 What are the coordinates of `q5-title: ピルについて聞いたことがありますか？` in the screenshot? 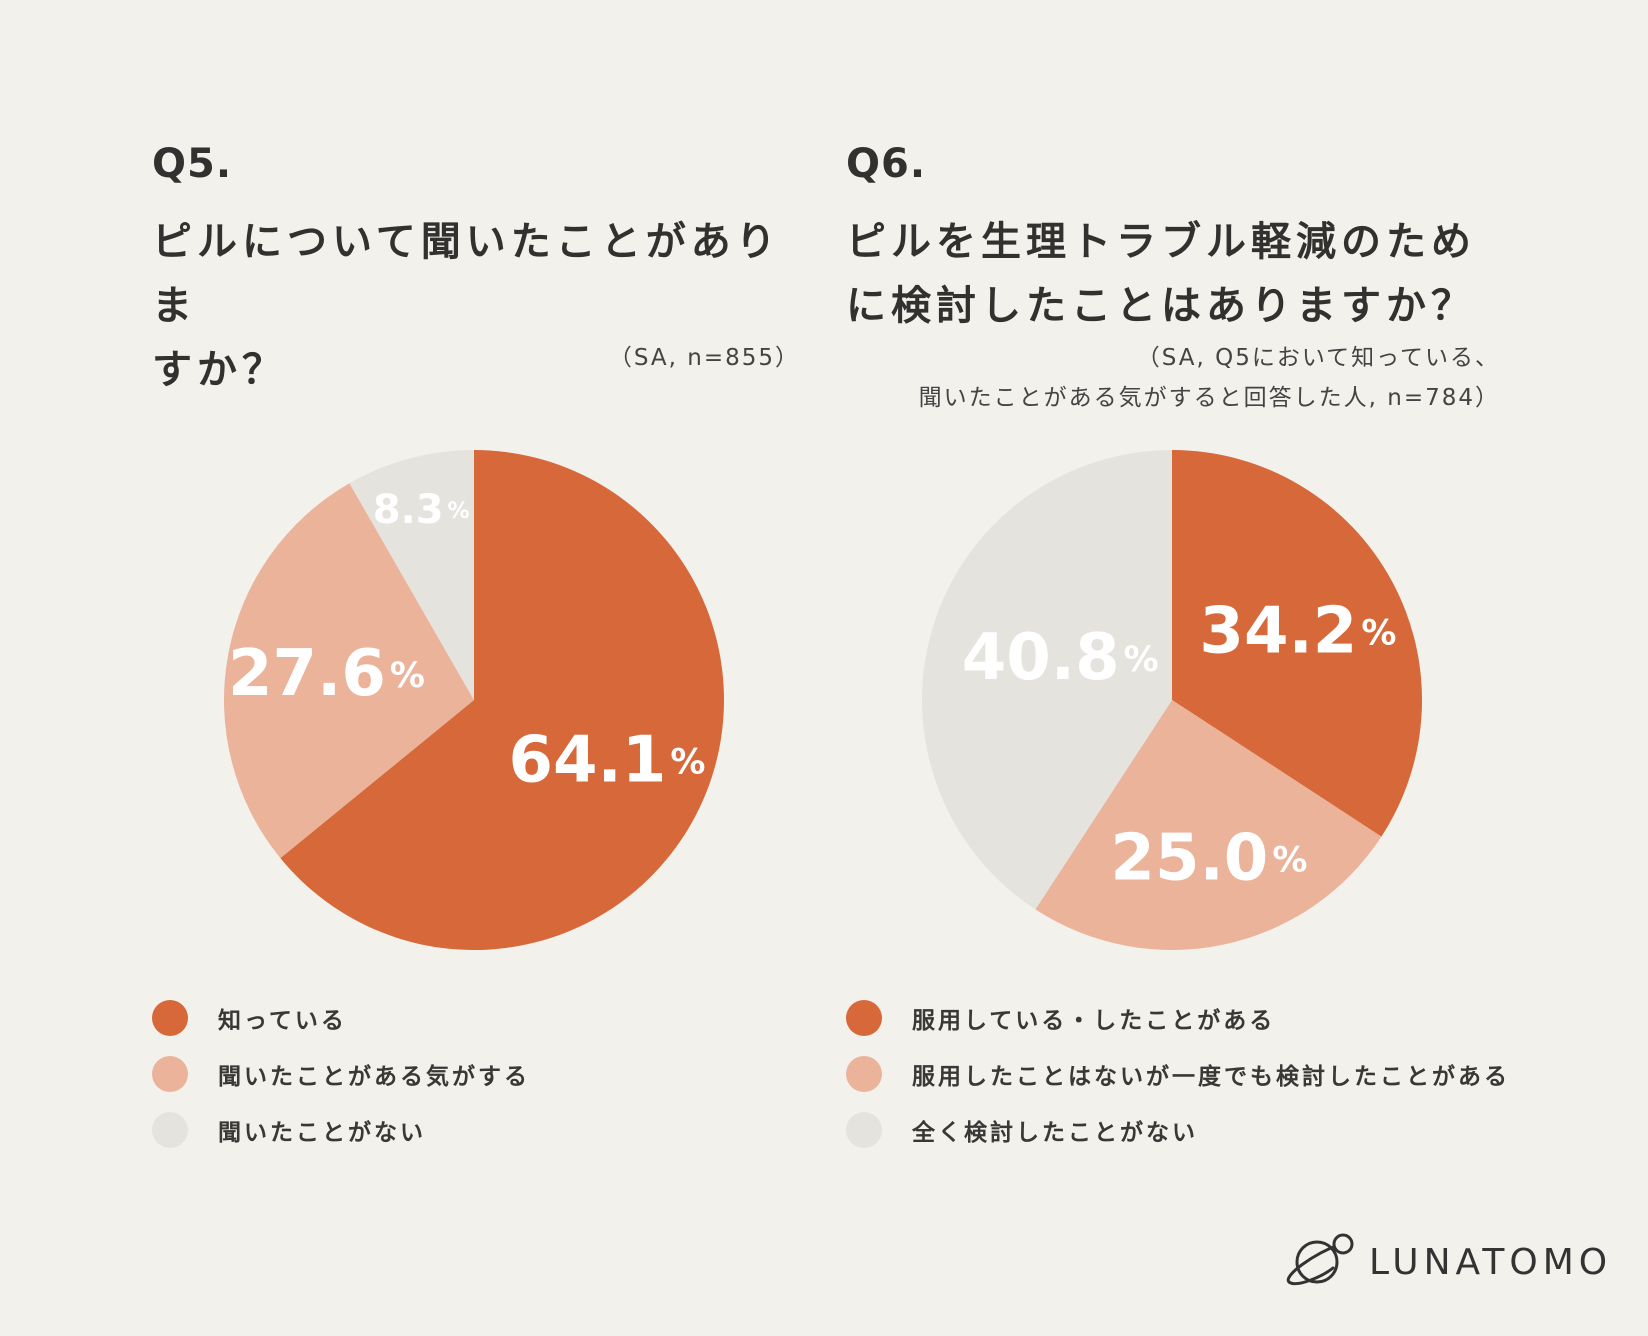 It's located at (482, 306).